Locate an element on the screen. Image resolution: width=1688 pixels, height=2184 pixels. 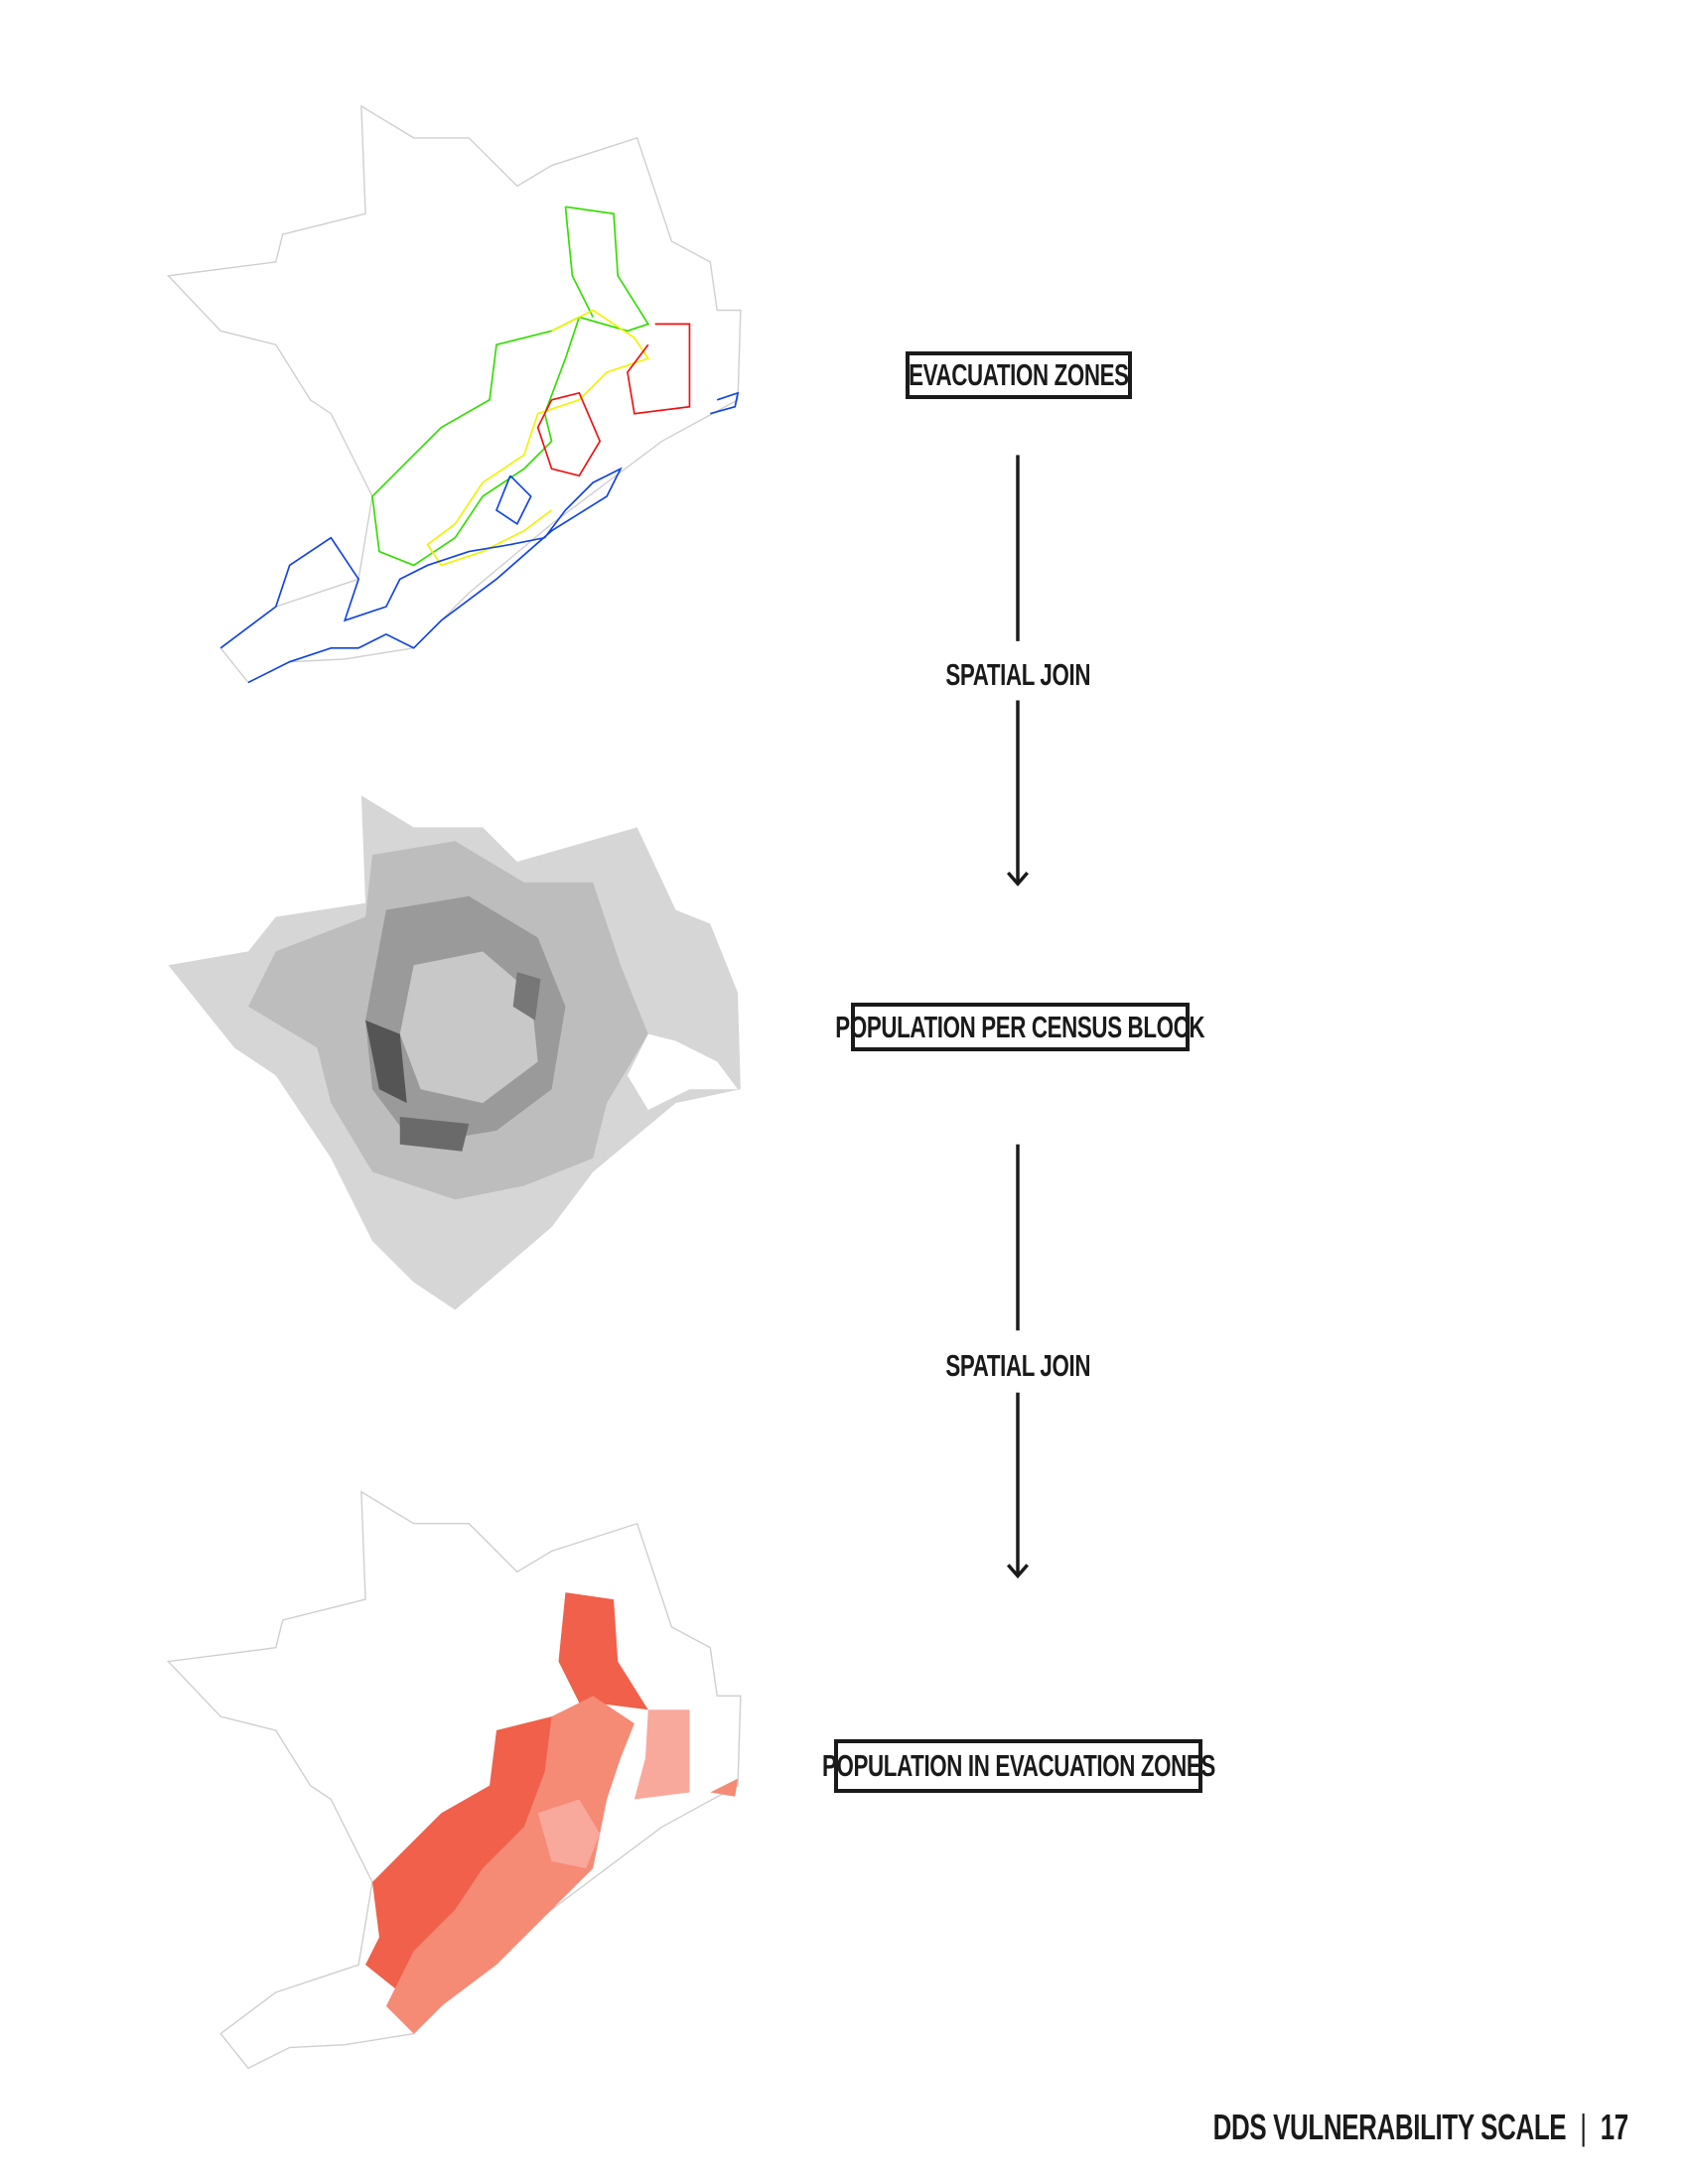
population-evacuation-text: POPULATION IN EVACUATION ZONES is located at coordinates (1018, 1765).